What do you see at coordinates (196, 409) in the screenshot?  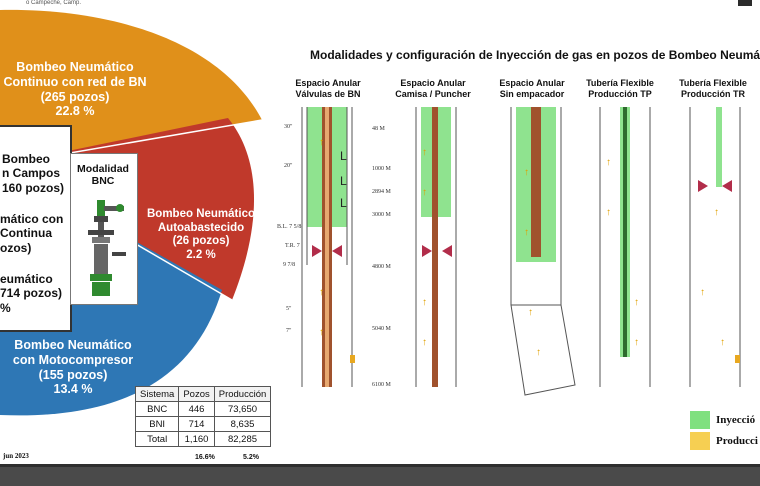 I see `cell-bnc-pozos: 446` at bounding box center [196, 409].